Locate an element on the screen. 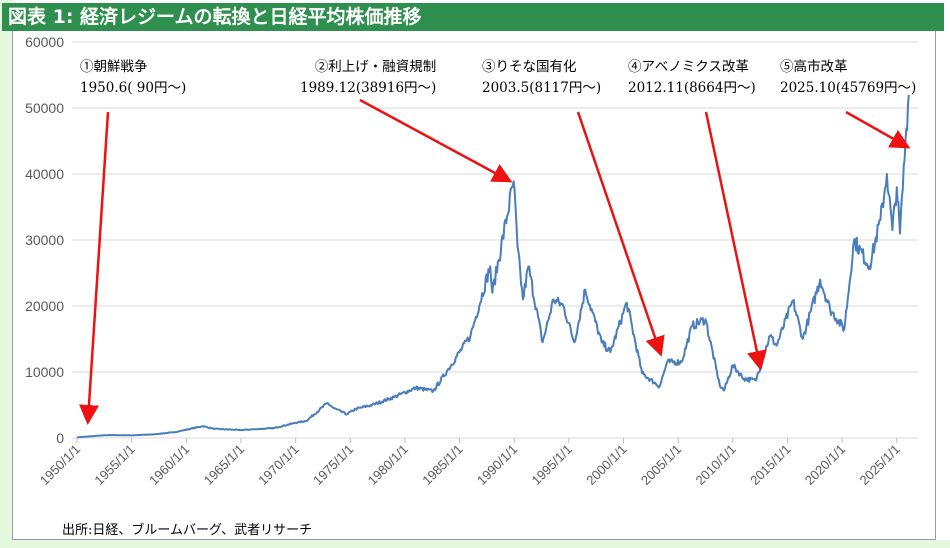 This screenshot has height=548, width=950. x-tick-label: 1975/1/1 is located at coordinates (333, 465).